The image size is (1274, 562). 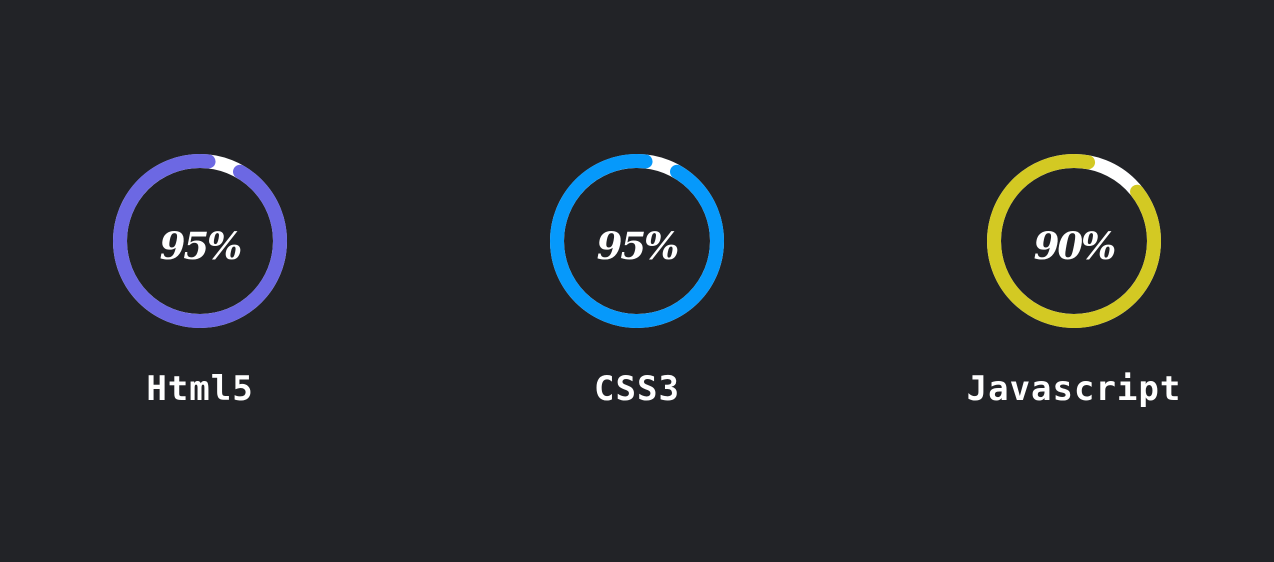 I want to click on skill-css3: 95% CSS3, so click(x=637, y=288).